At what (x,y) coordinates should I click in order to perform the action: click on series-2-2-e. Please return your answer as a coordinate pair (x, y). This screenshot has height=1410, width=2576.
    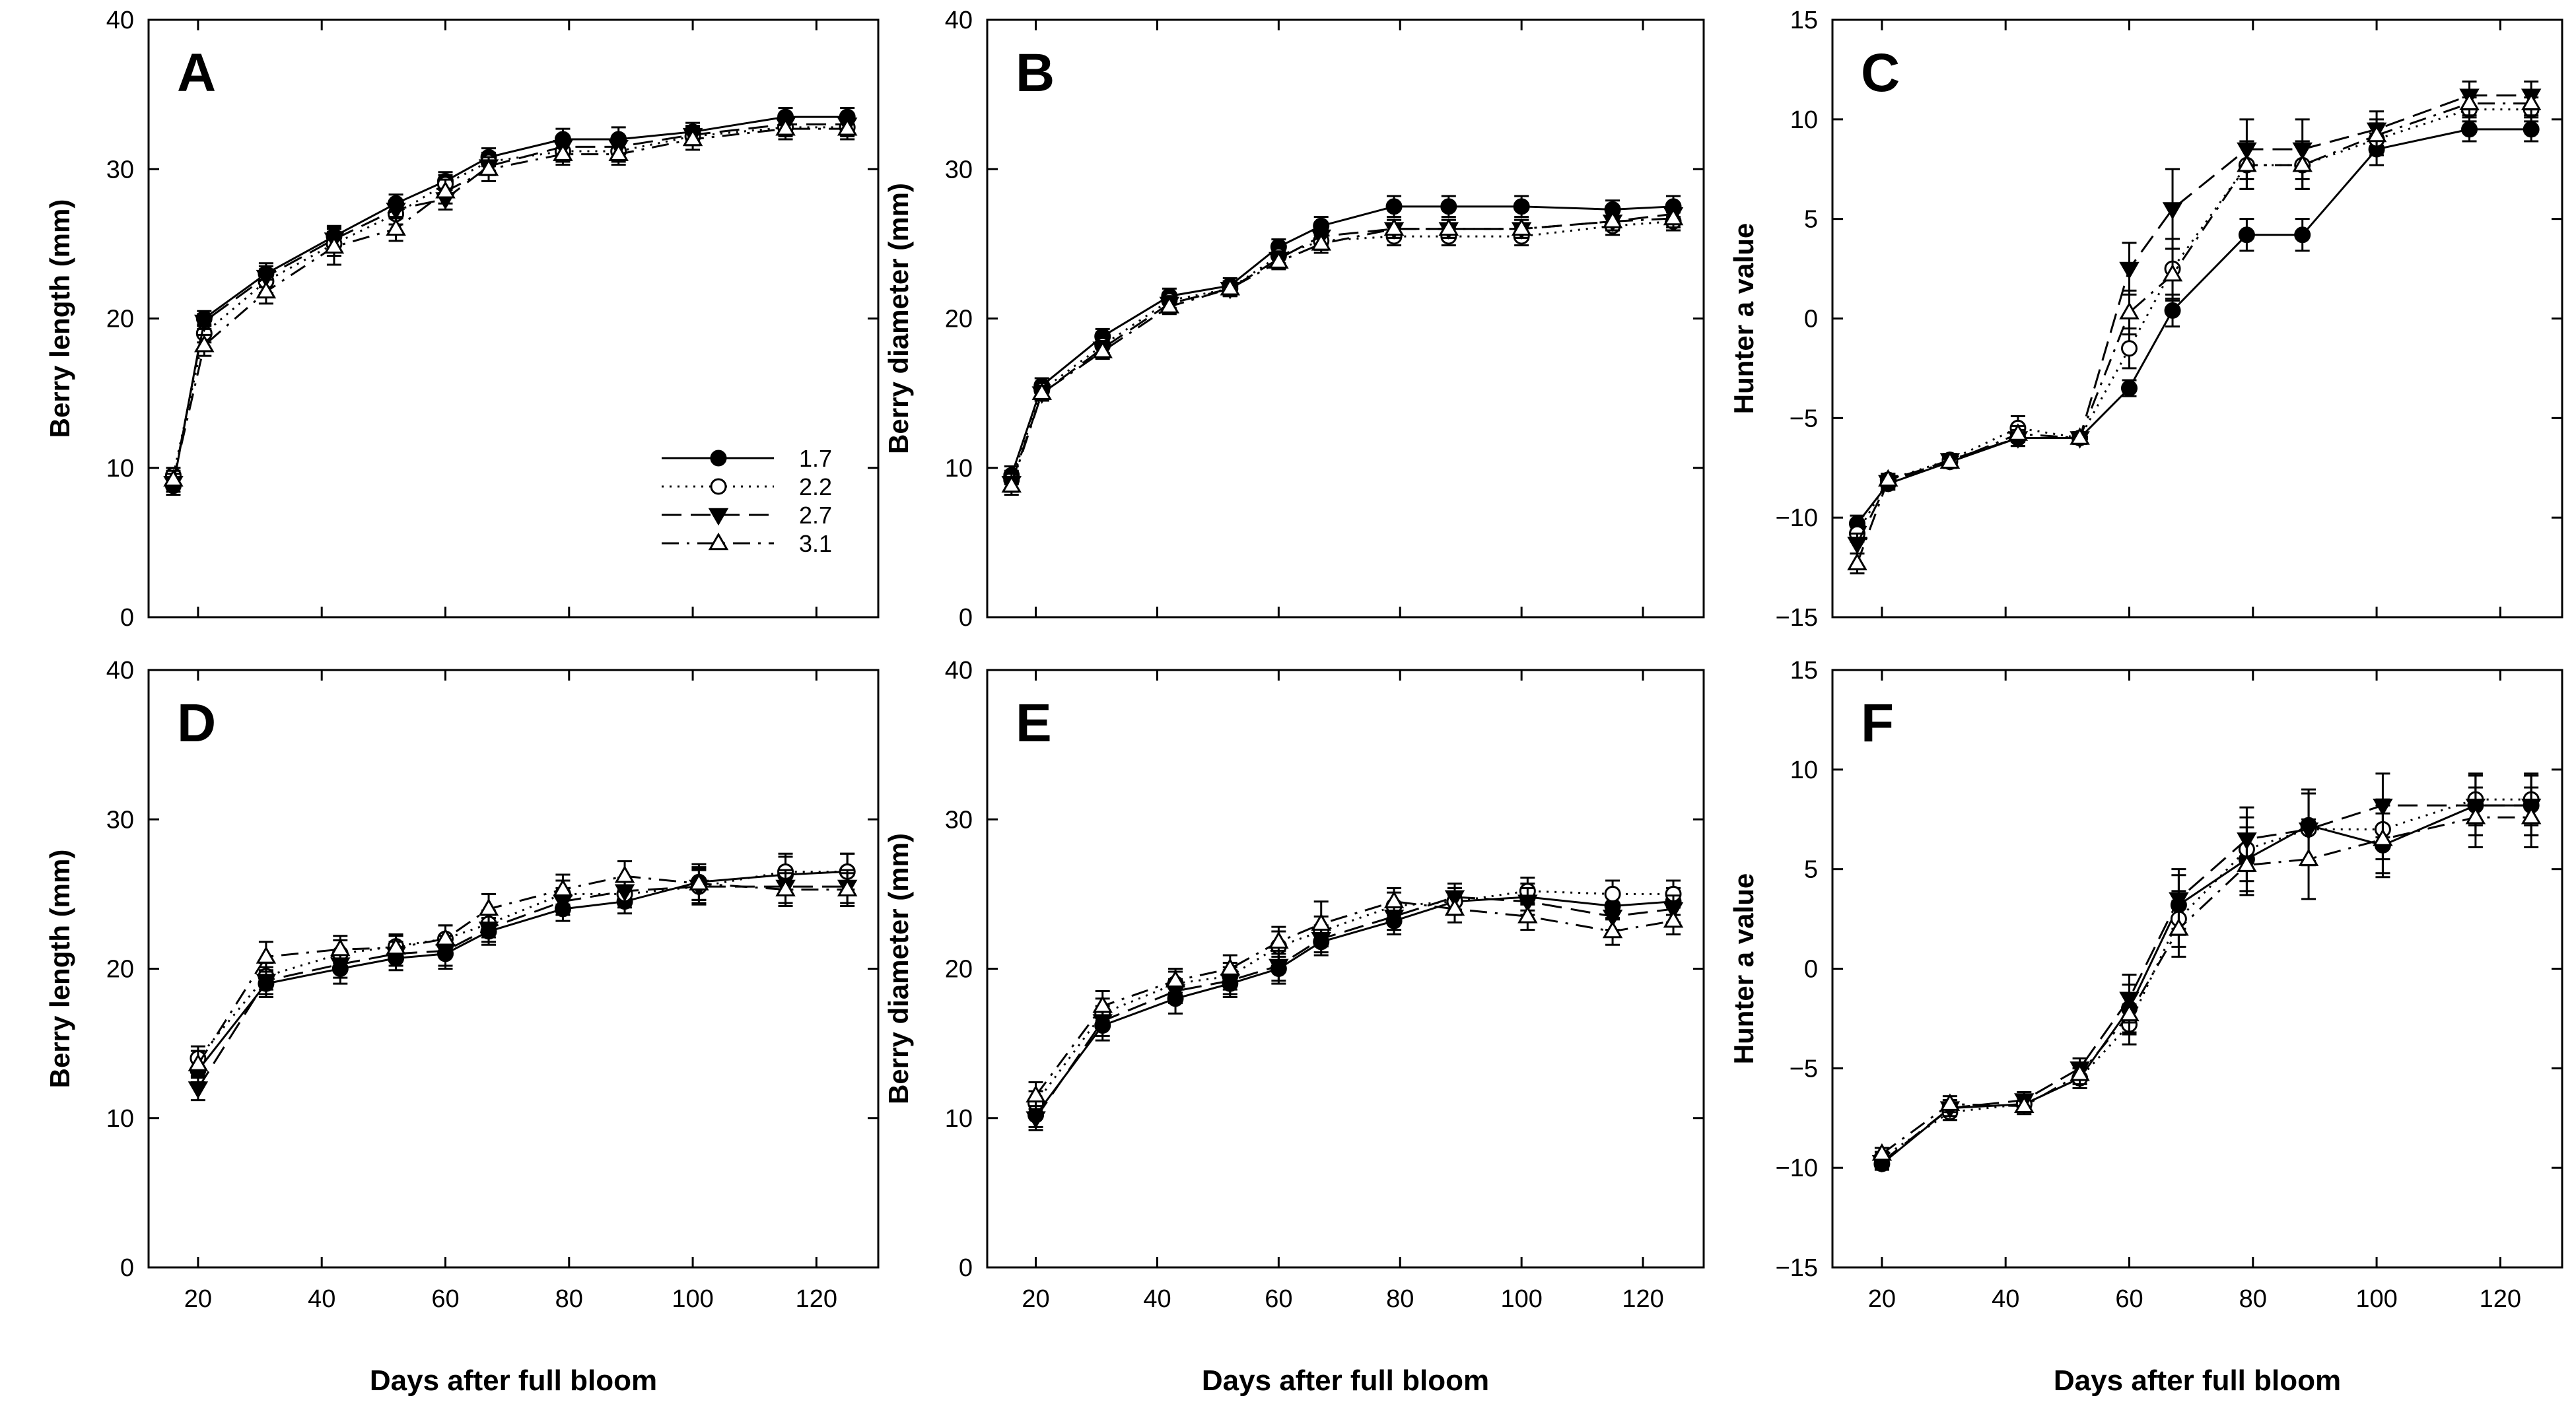
    Looking at the image, I should click on (1355, 996).